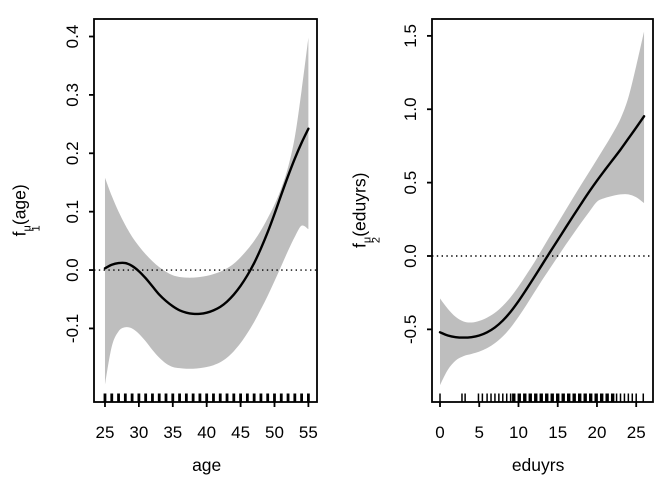  What do you see at coordinates (172, 432) in the screenshot?
I see `x-axis-tick-label: 35` at bounding box center [172, 432].